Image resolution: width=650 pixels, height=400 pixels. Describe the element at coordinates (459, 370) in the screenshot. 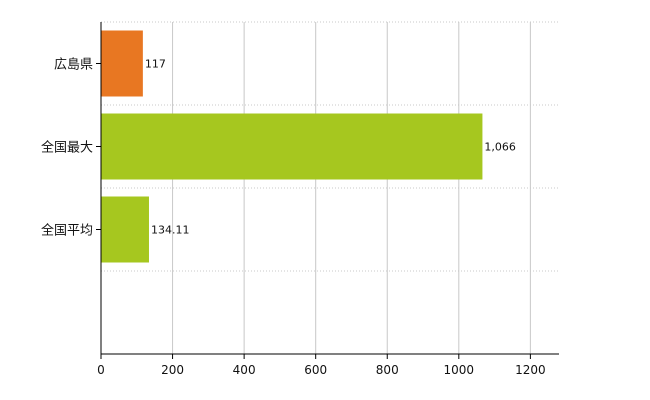

I see `x-tick-label: 1000` at that location.